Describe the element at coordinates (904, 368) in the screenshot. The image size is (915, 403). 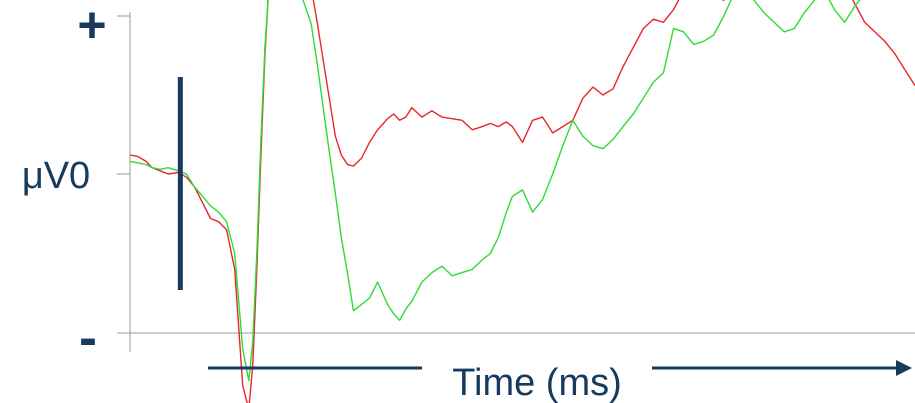
I see `time-arrow-head-icon` at that location.